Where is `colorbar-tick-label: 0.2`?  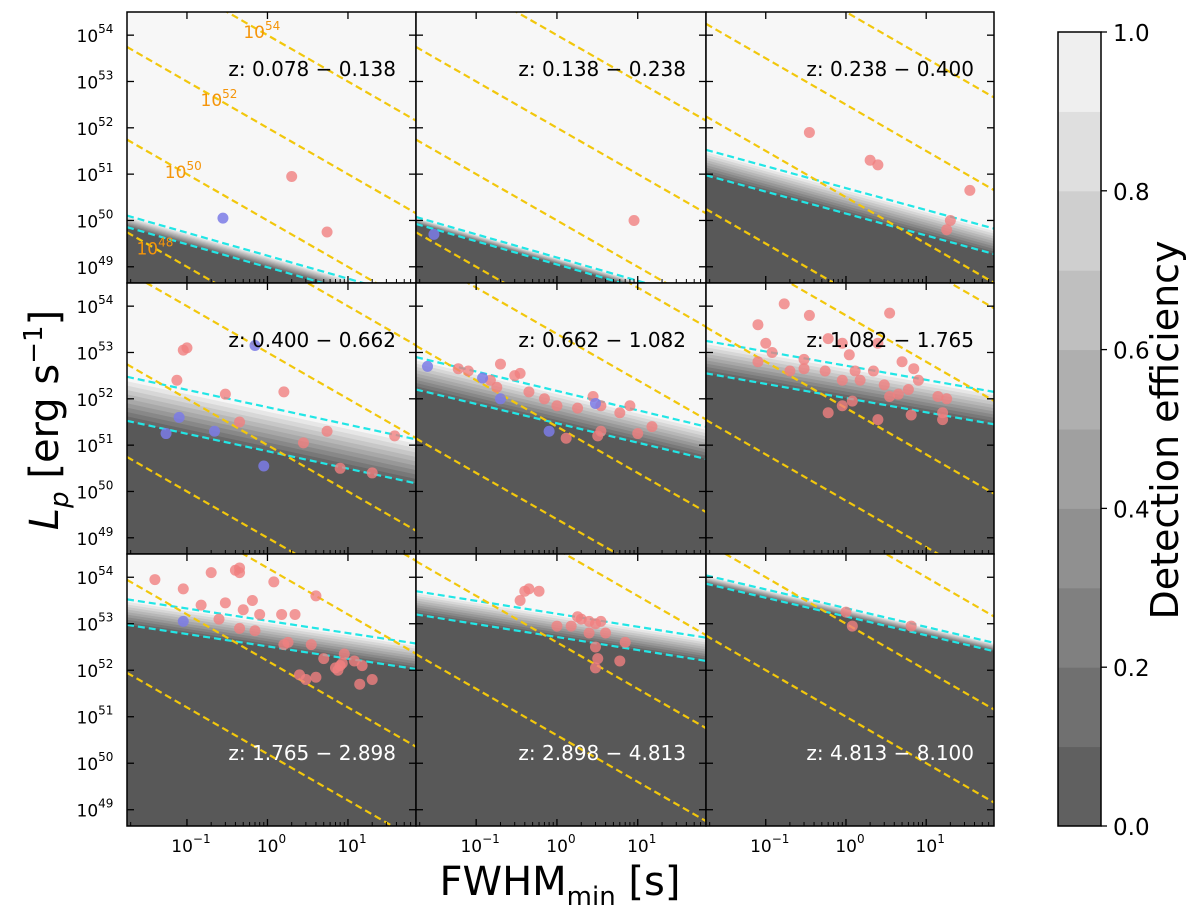
colorbar-tick-label: 0.2 is located at coordinates (1131, 669).